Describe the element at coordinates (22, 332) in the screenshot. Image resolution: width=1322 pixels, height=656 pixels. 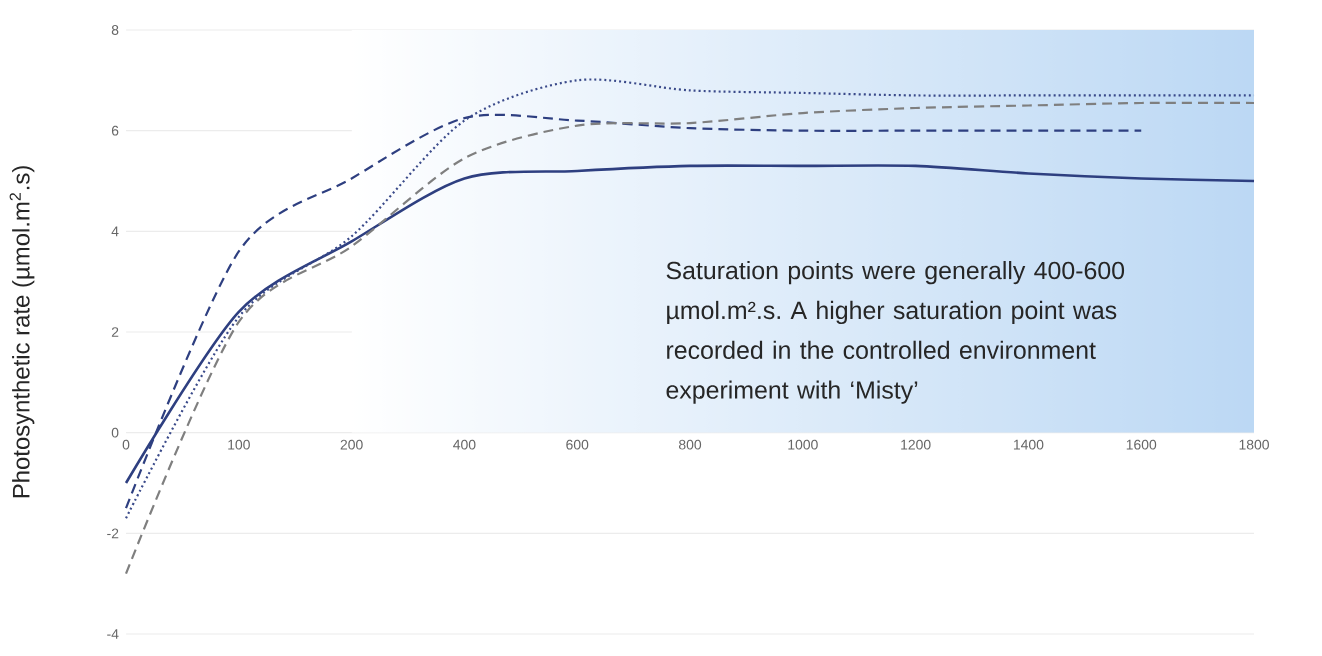
I see `y-axis-title: Photosynthetic rate (µmol.m$^{2}$.s)` at that location.